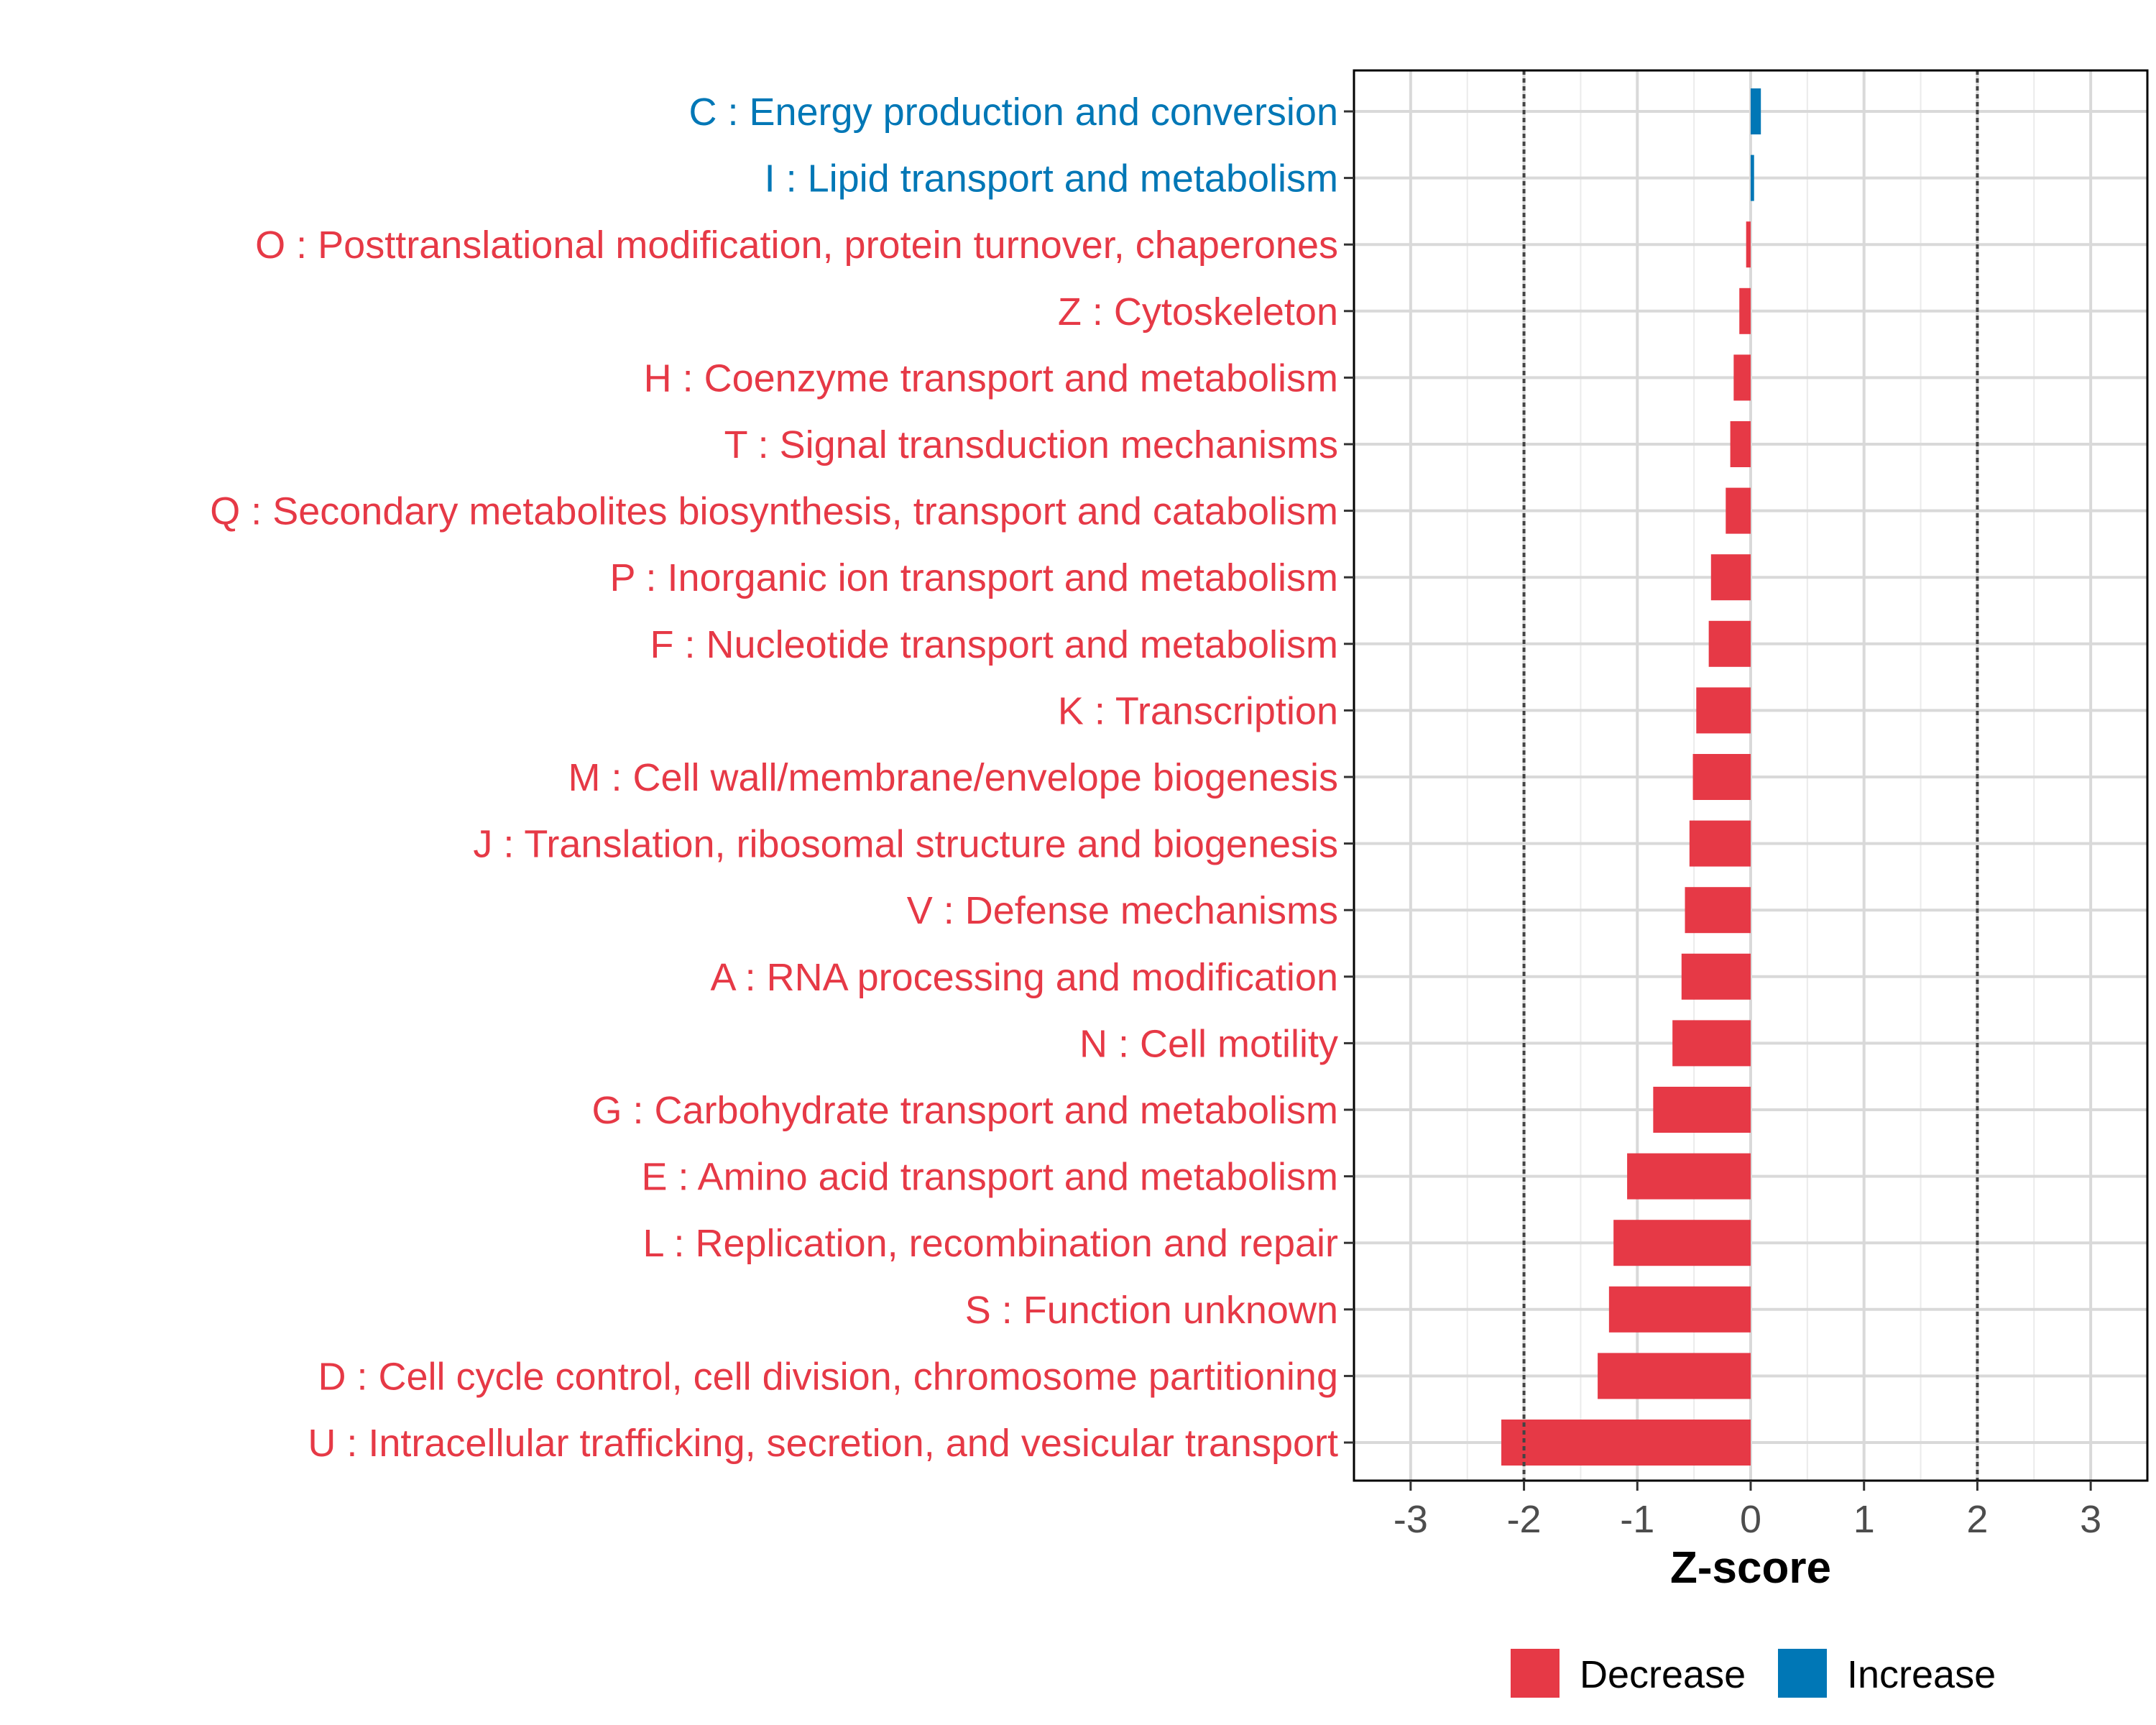  What do you see at coordinates (1151, 1310) in the screenshot?
I see `category-label: S : Function unknown` at bounding box center [1151, 1310].